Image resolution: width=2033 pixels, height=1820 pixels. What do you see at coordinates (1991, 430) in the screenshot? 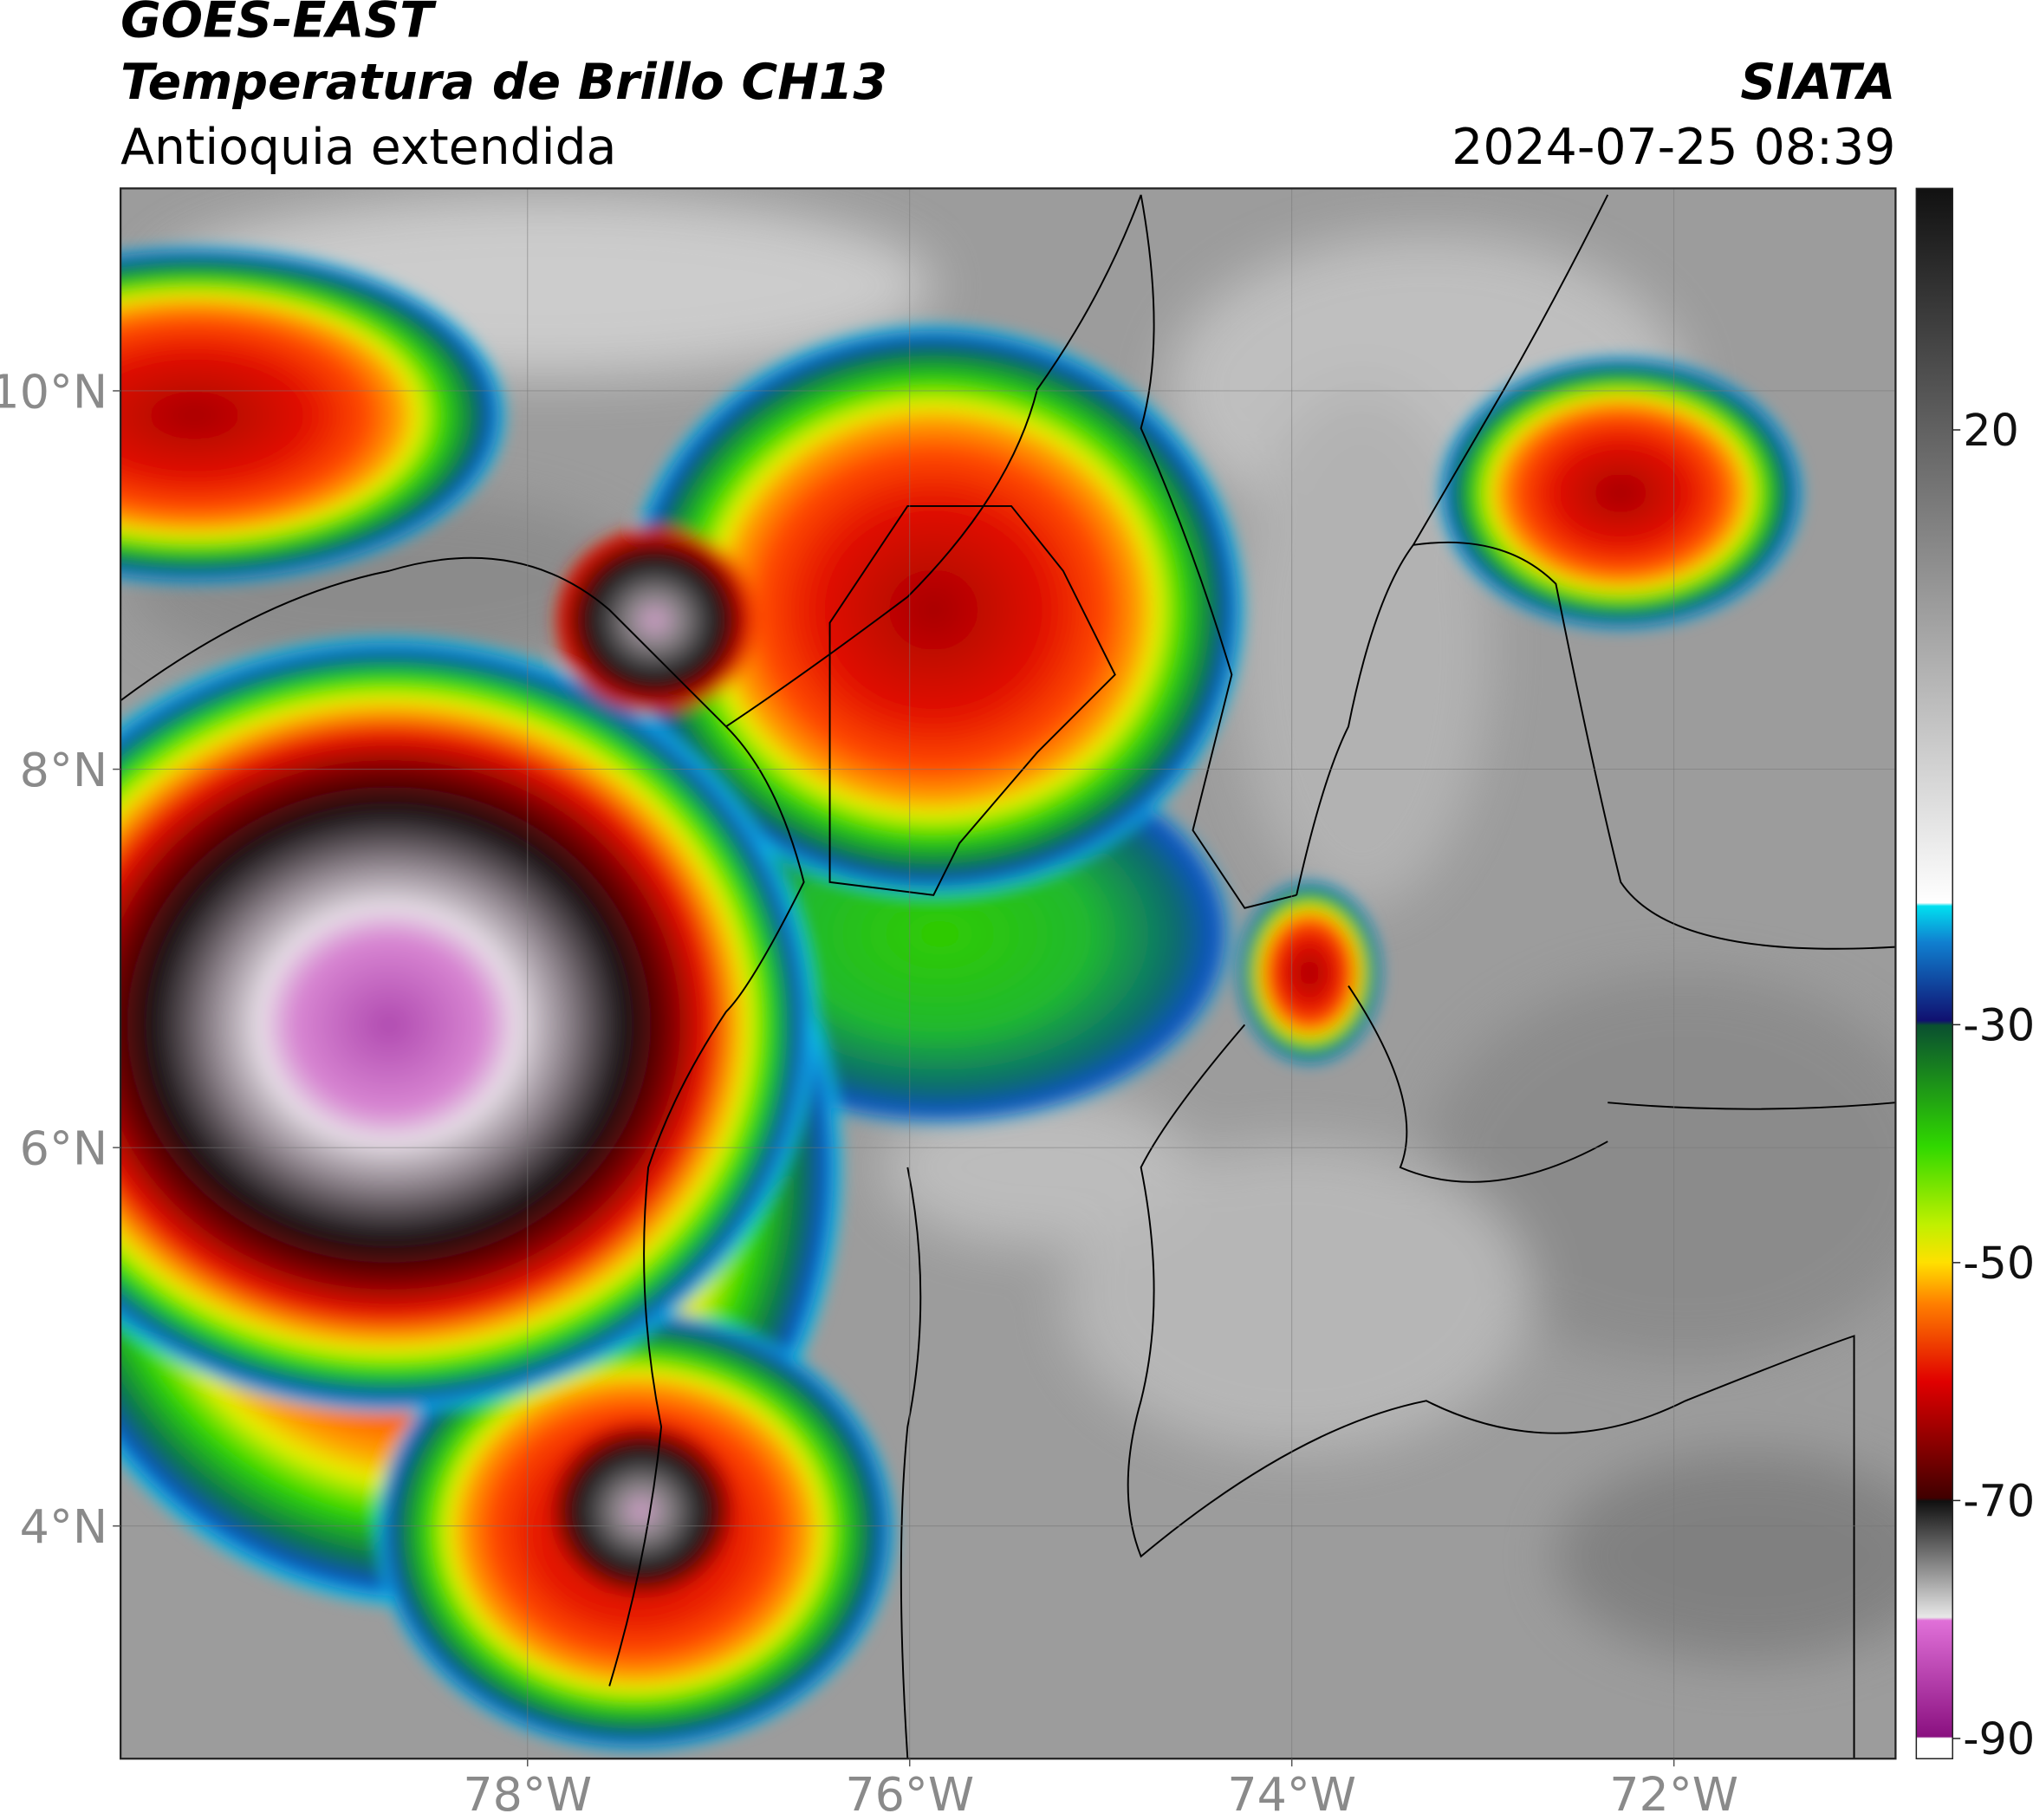
I see `colorbar-tick-label: 20` at bounding box center [1991, 430].